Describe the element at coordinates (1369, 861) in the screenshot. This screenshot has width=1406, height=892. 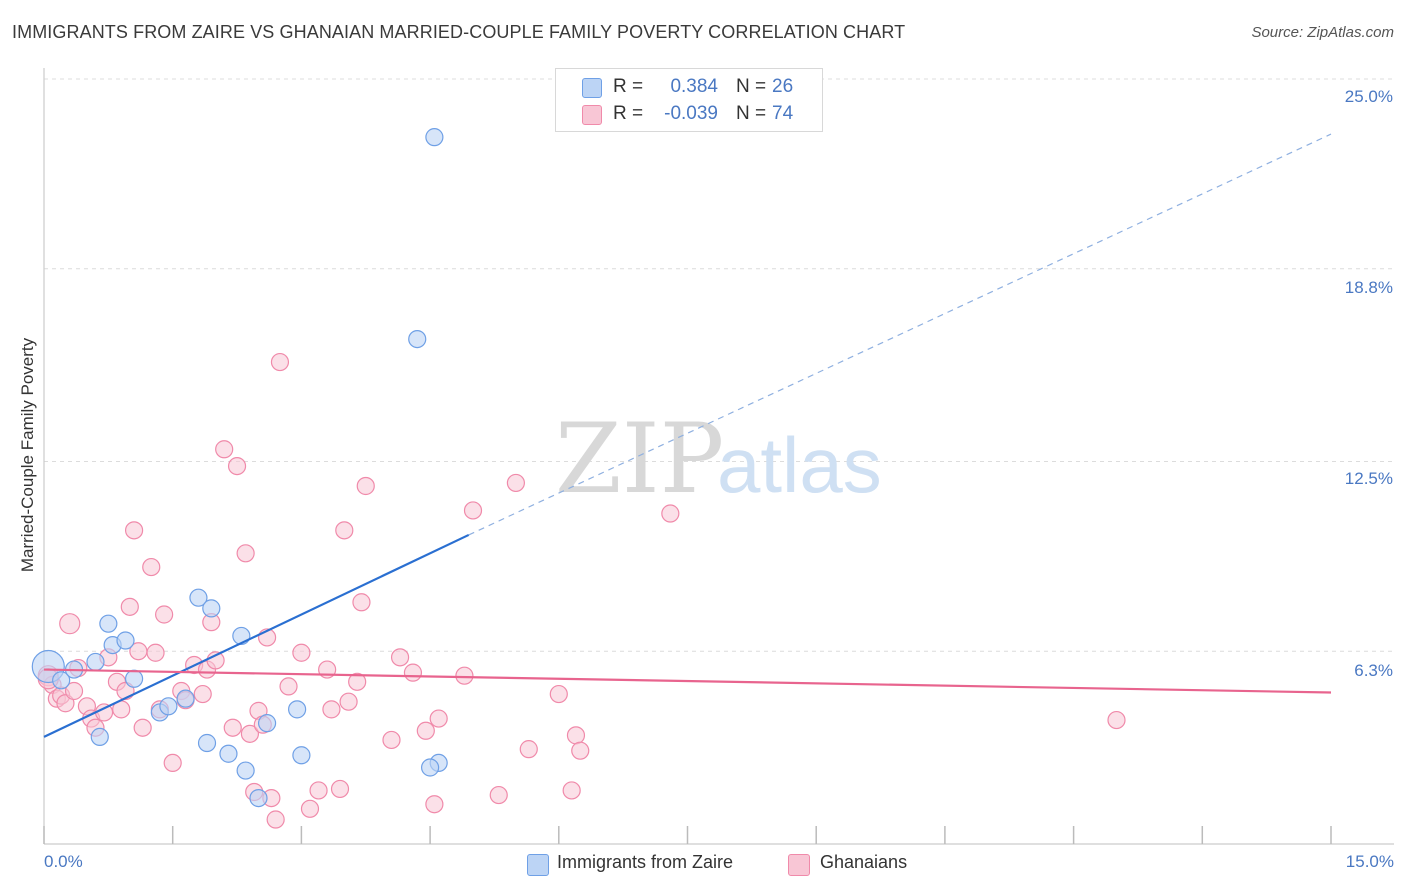
I see `x-tick-label-max: 15.0%` at that location.